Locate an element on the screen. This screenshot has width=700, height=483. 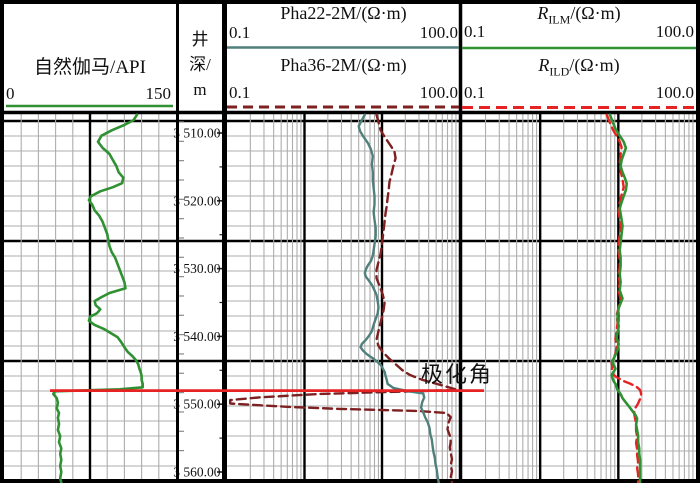
pha22-title: Pha22-2M/(Ω·m) is located at coordinates (343, 13).